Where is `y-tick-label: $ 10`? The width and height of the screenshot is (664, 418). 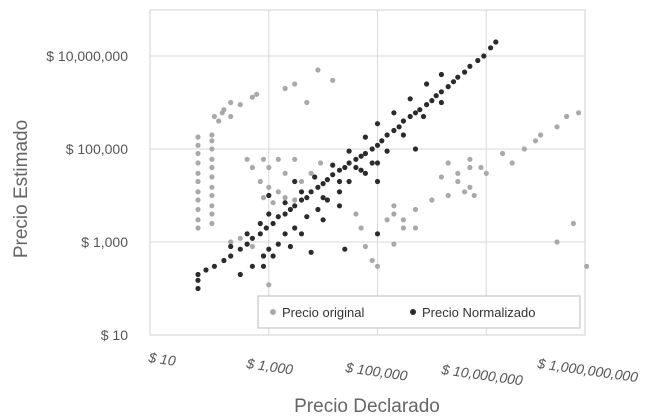
y-tick-label: $ 10 is located at coordinates (114, 335).